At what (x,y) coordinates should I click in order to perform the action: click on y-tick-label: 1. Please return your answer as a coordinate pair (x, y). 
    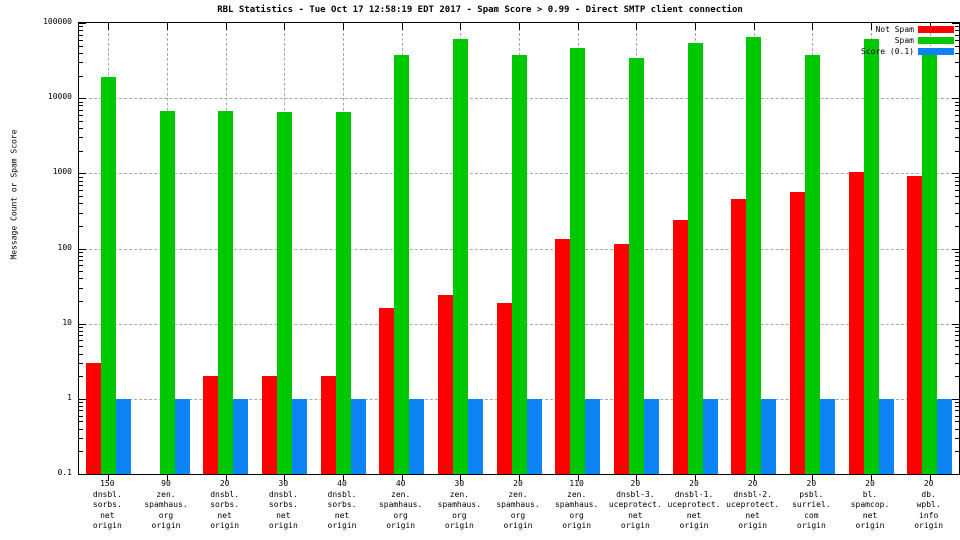
    Looking at the image, I should click on (69, 397).